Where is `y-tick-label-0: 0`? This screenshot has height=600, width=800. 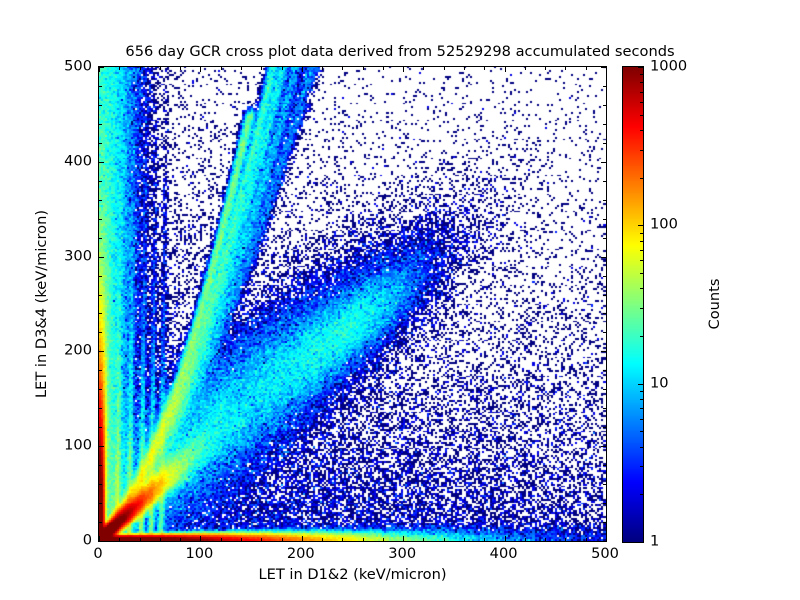 y-tick-label-0: 0 is located at coordinates (87, 540).